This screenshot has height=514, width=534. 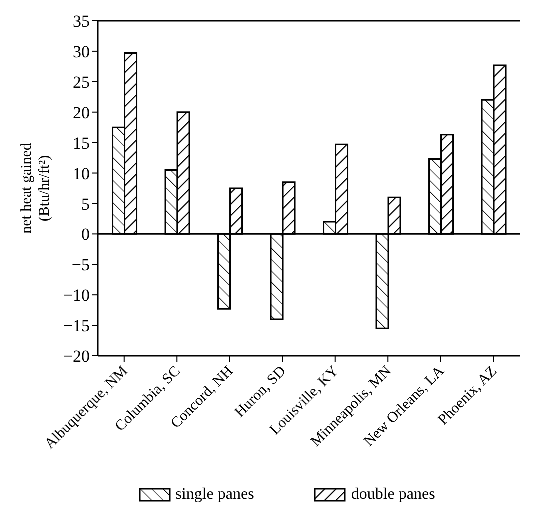 What do you see at coordinates (81, 82) in the screenshot?
I see `y-tick-label: 25` at bounding box center [81, 82].